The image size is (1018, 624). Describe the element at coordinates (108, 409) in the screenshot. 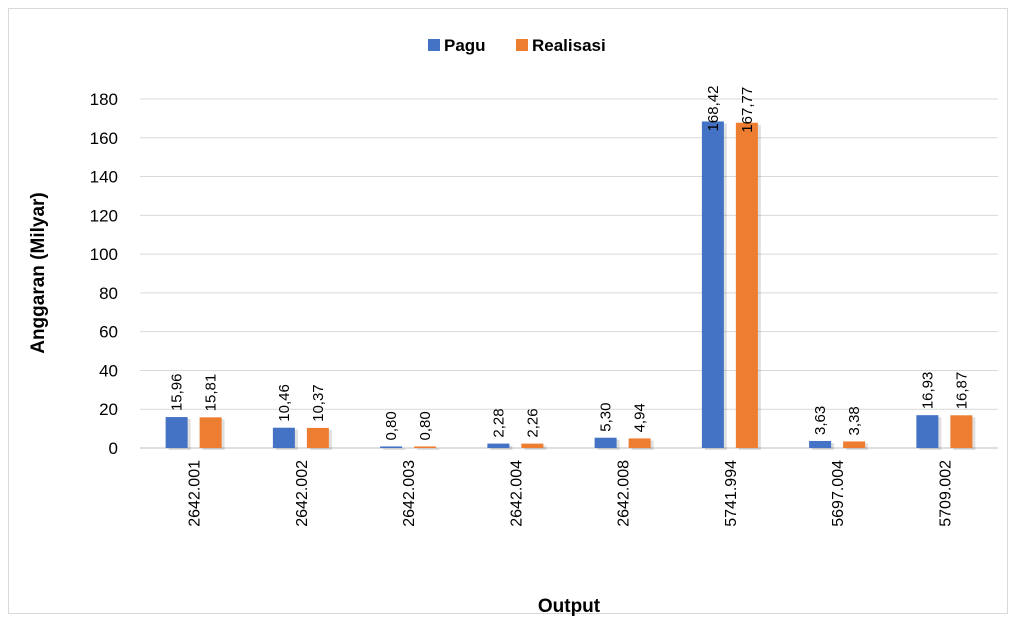

I see `y-tick-label: 20` at that location.